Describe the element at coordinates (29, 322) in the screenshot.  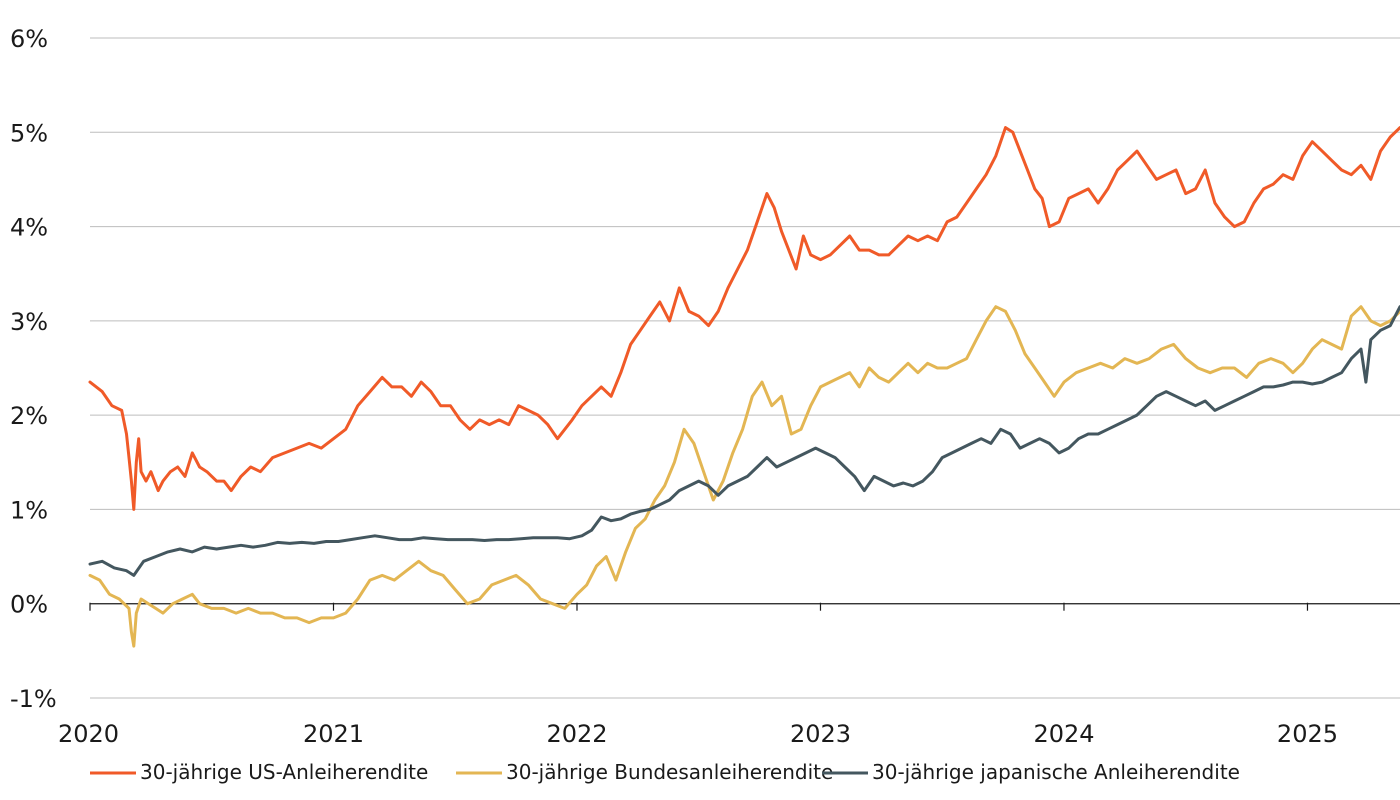
I see `y-tick-label: 3%` at that location.